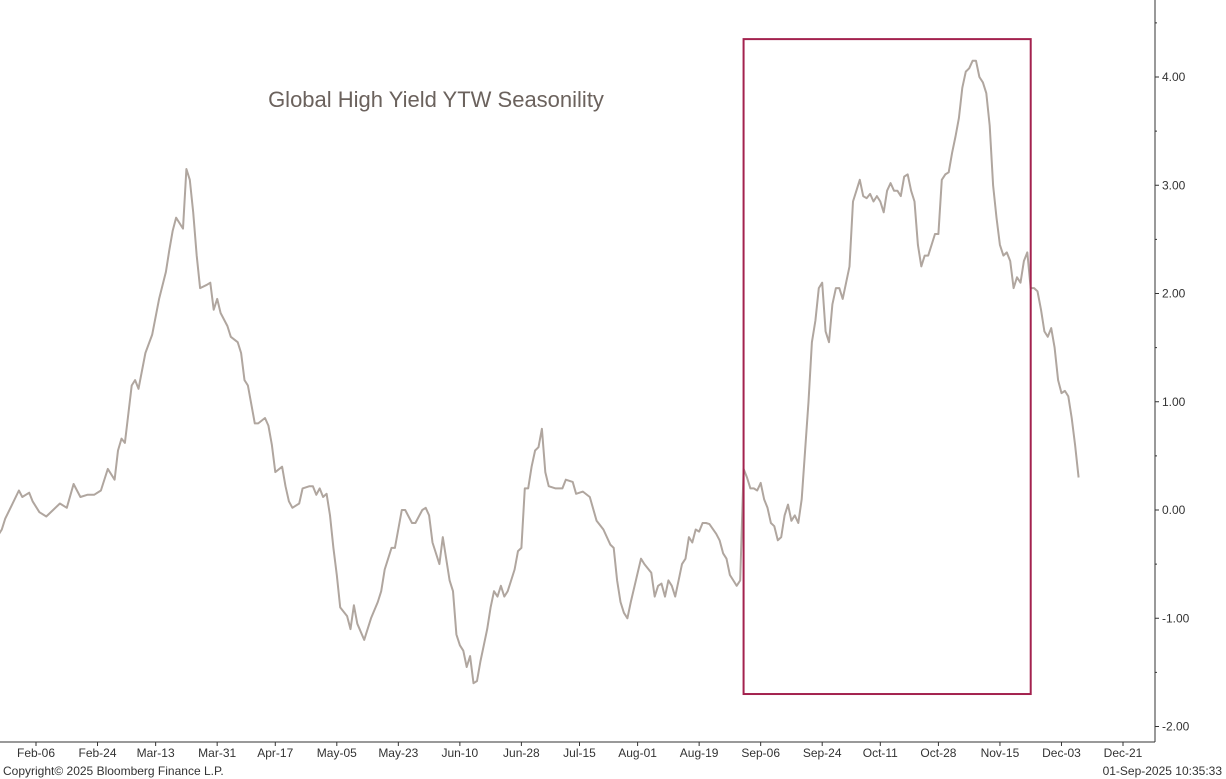 This screenshot has width=1226, height=779. I want to click on x-tick-label: Dec-03, so click(1061, 753).